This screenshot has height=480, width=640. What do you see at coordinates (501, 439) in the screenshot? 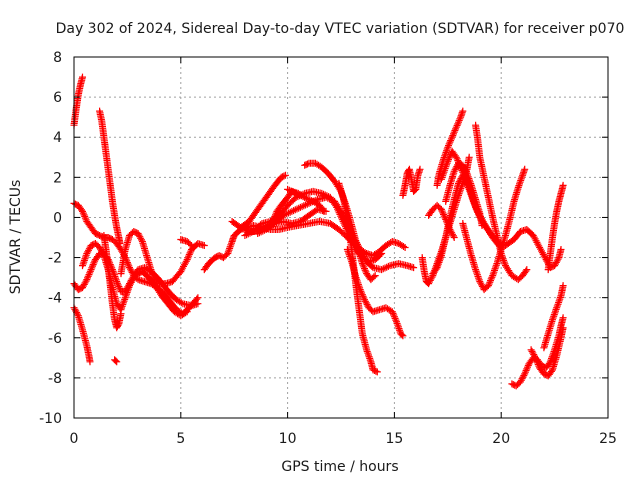
I see `x-tick-label: 20` at bounding box center [501, 439].